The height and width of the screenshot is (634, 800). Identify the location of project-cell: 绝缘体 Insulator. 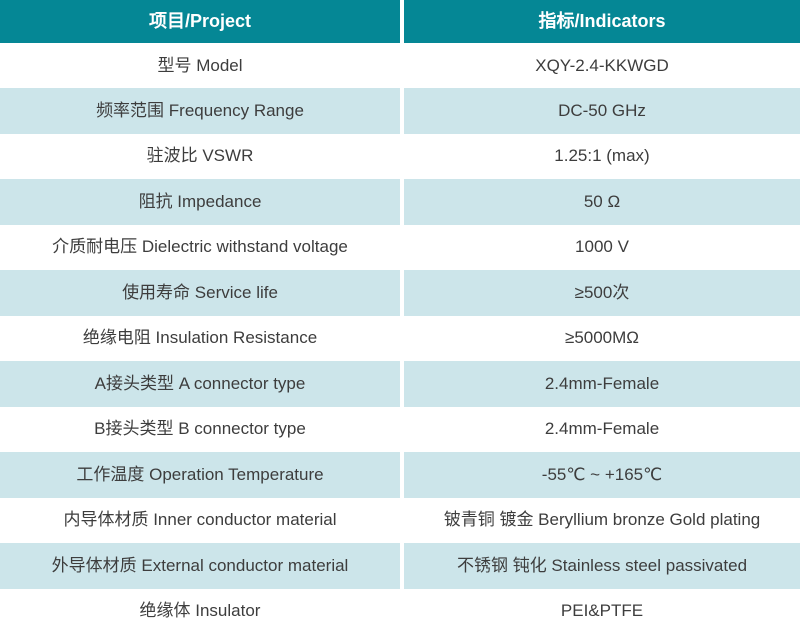
(200, 611).